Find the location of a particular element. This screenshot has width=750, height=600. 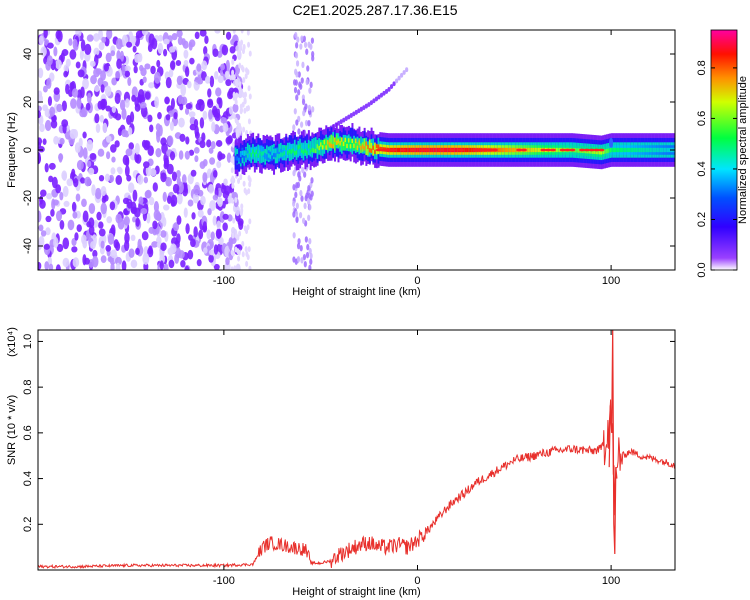

snr-spike is located at coordinates (613, 442).